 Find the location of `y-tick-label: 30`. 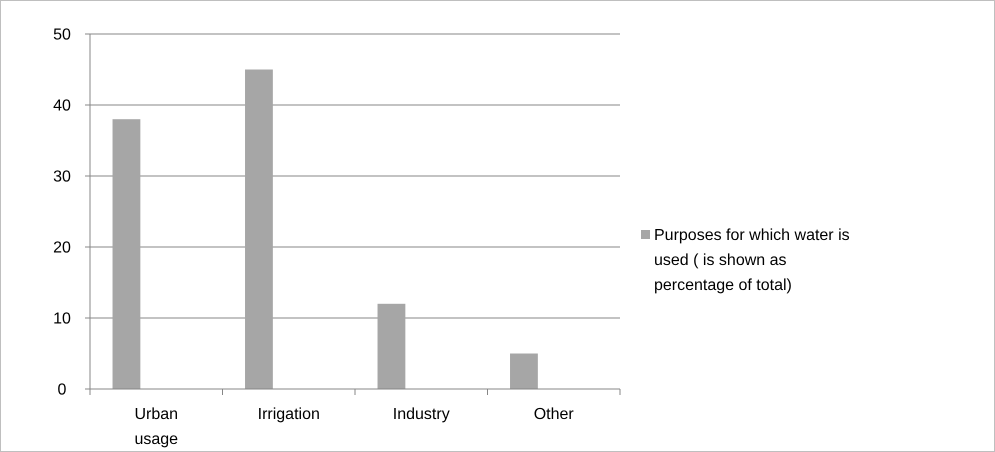

y-tick-label: 30 is located at coordinates (62, 177).